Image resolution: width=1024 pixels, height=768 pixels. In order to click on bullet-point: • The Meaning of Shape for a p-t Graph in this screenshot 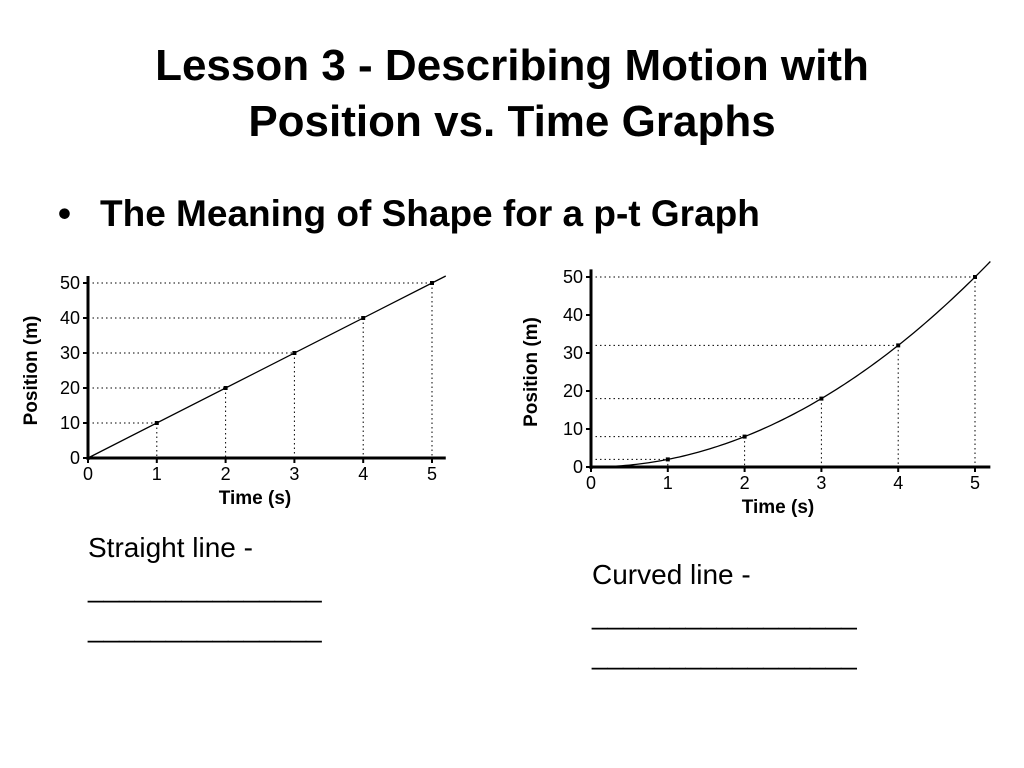, I will do `click(409, 214)`.